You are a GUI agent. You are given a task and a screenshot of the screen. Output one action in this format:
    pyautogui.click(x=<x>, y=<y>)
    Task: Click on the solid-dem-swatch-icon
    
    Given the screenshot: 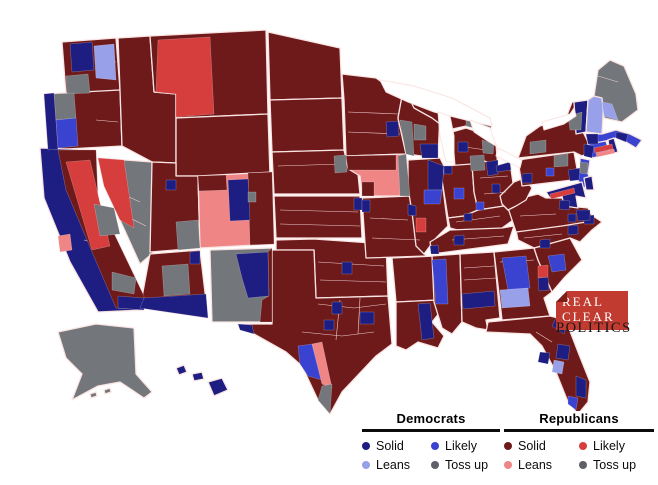 What is the action you would take?
    pyautogui.click(x=366, y=446)
    